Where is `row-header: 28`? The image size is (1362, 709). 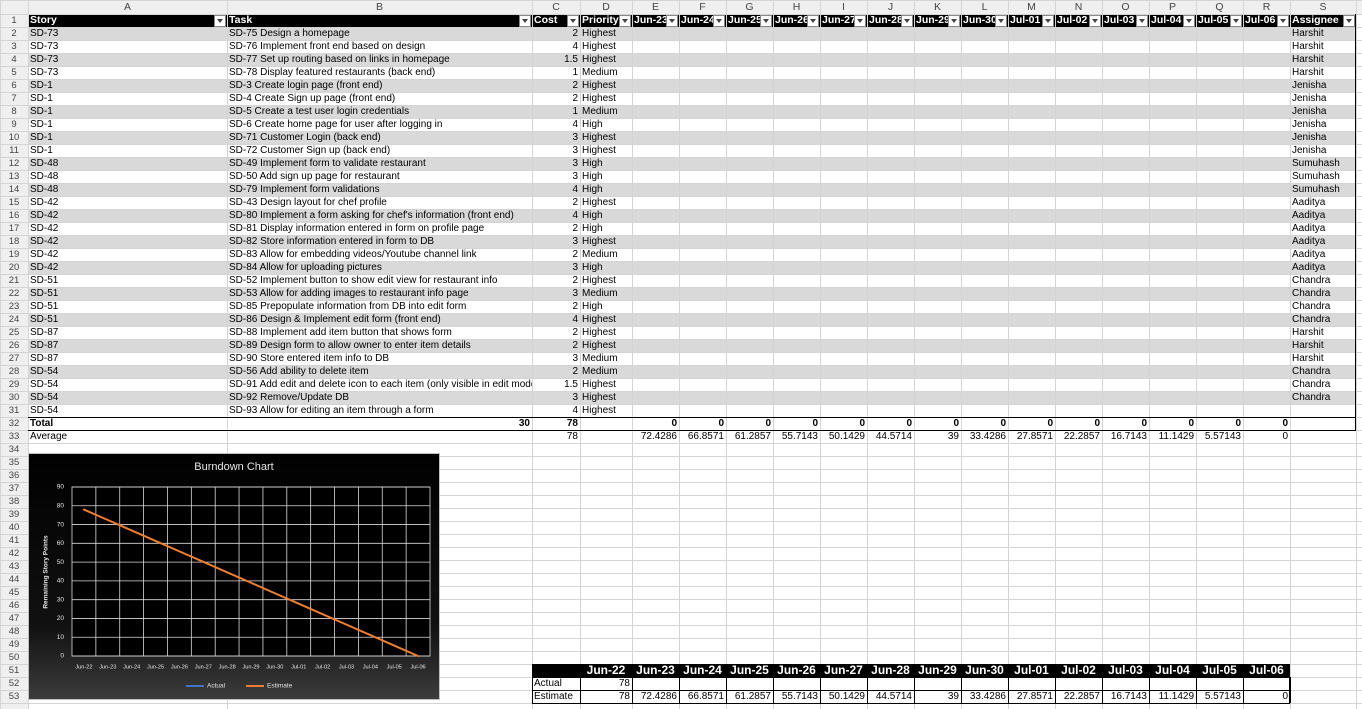
row-header: 28 is located at coordinates (14, 371).